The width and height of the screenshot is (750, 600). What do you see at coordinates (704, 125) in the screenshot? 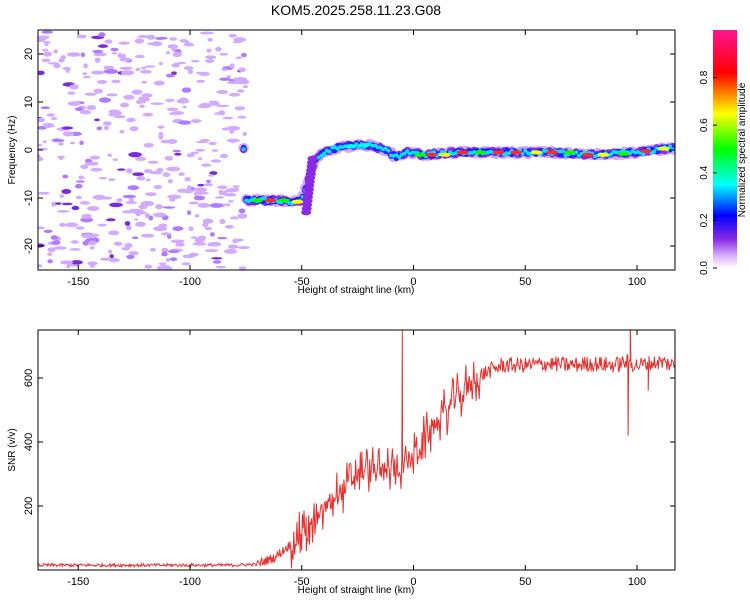
I see `colorbar-tick-label: 0.6` at bounding box center [704, 125].